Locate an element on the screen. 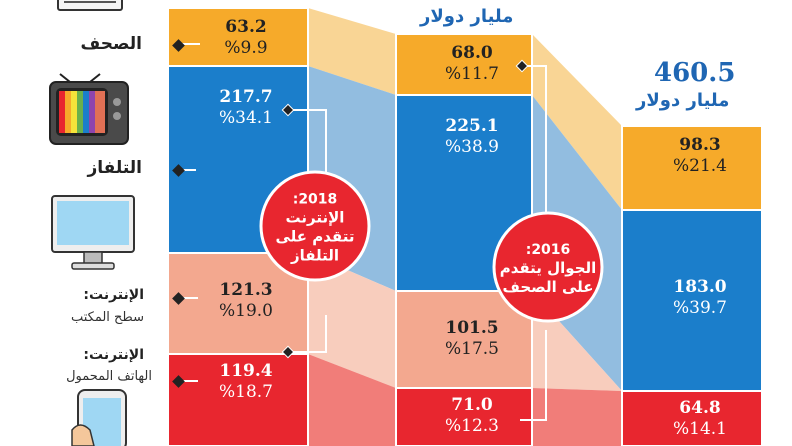 The width and height of the screenshot is (792, 446). annotation-text-1-1: الجوال يتقدم is located at coordinates (548, 268).